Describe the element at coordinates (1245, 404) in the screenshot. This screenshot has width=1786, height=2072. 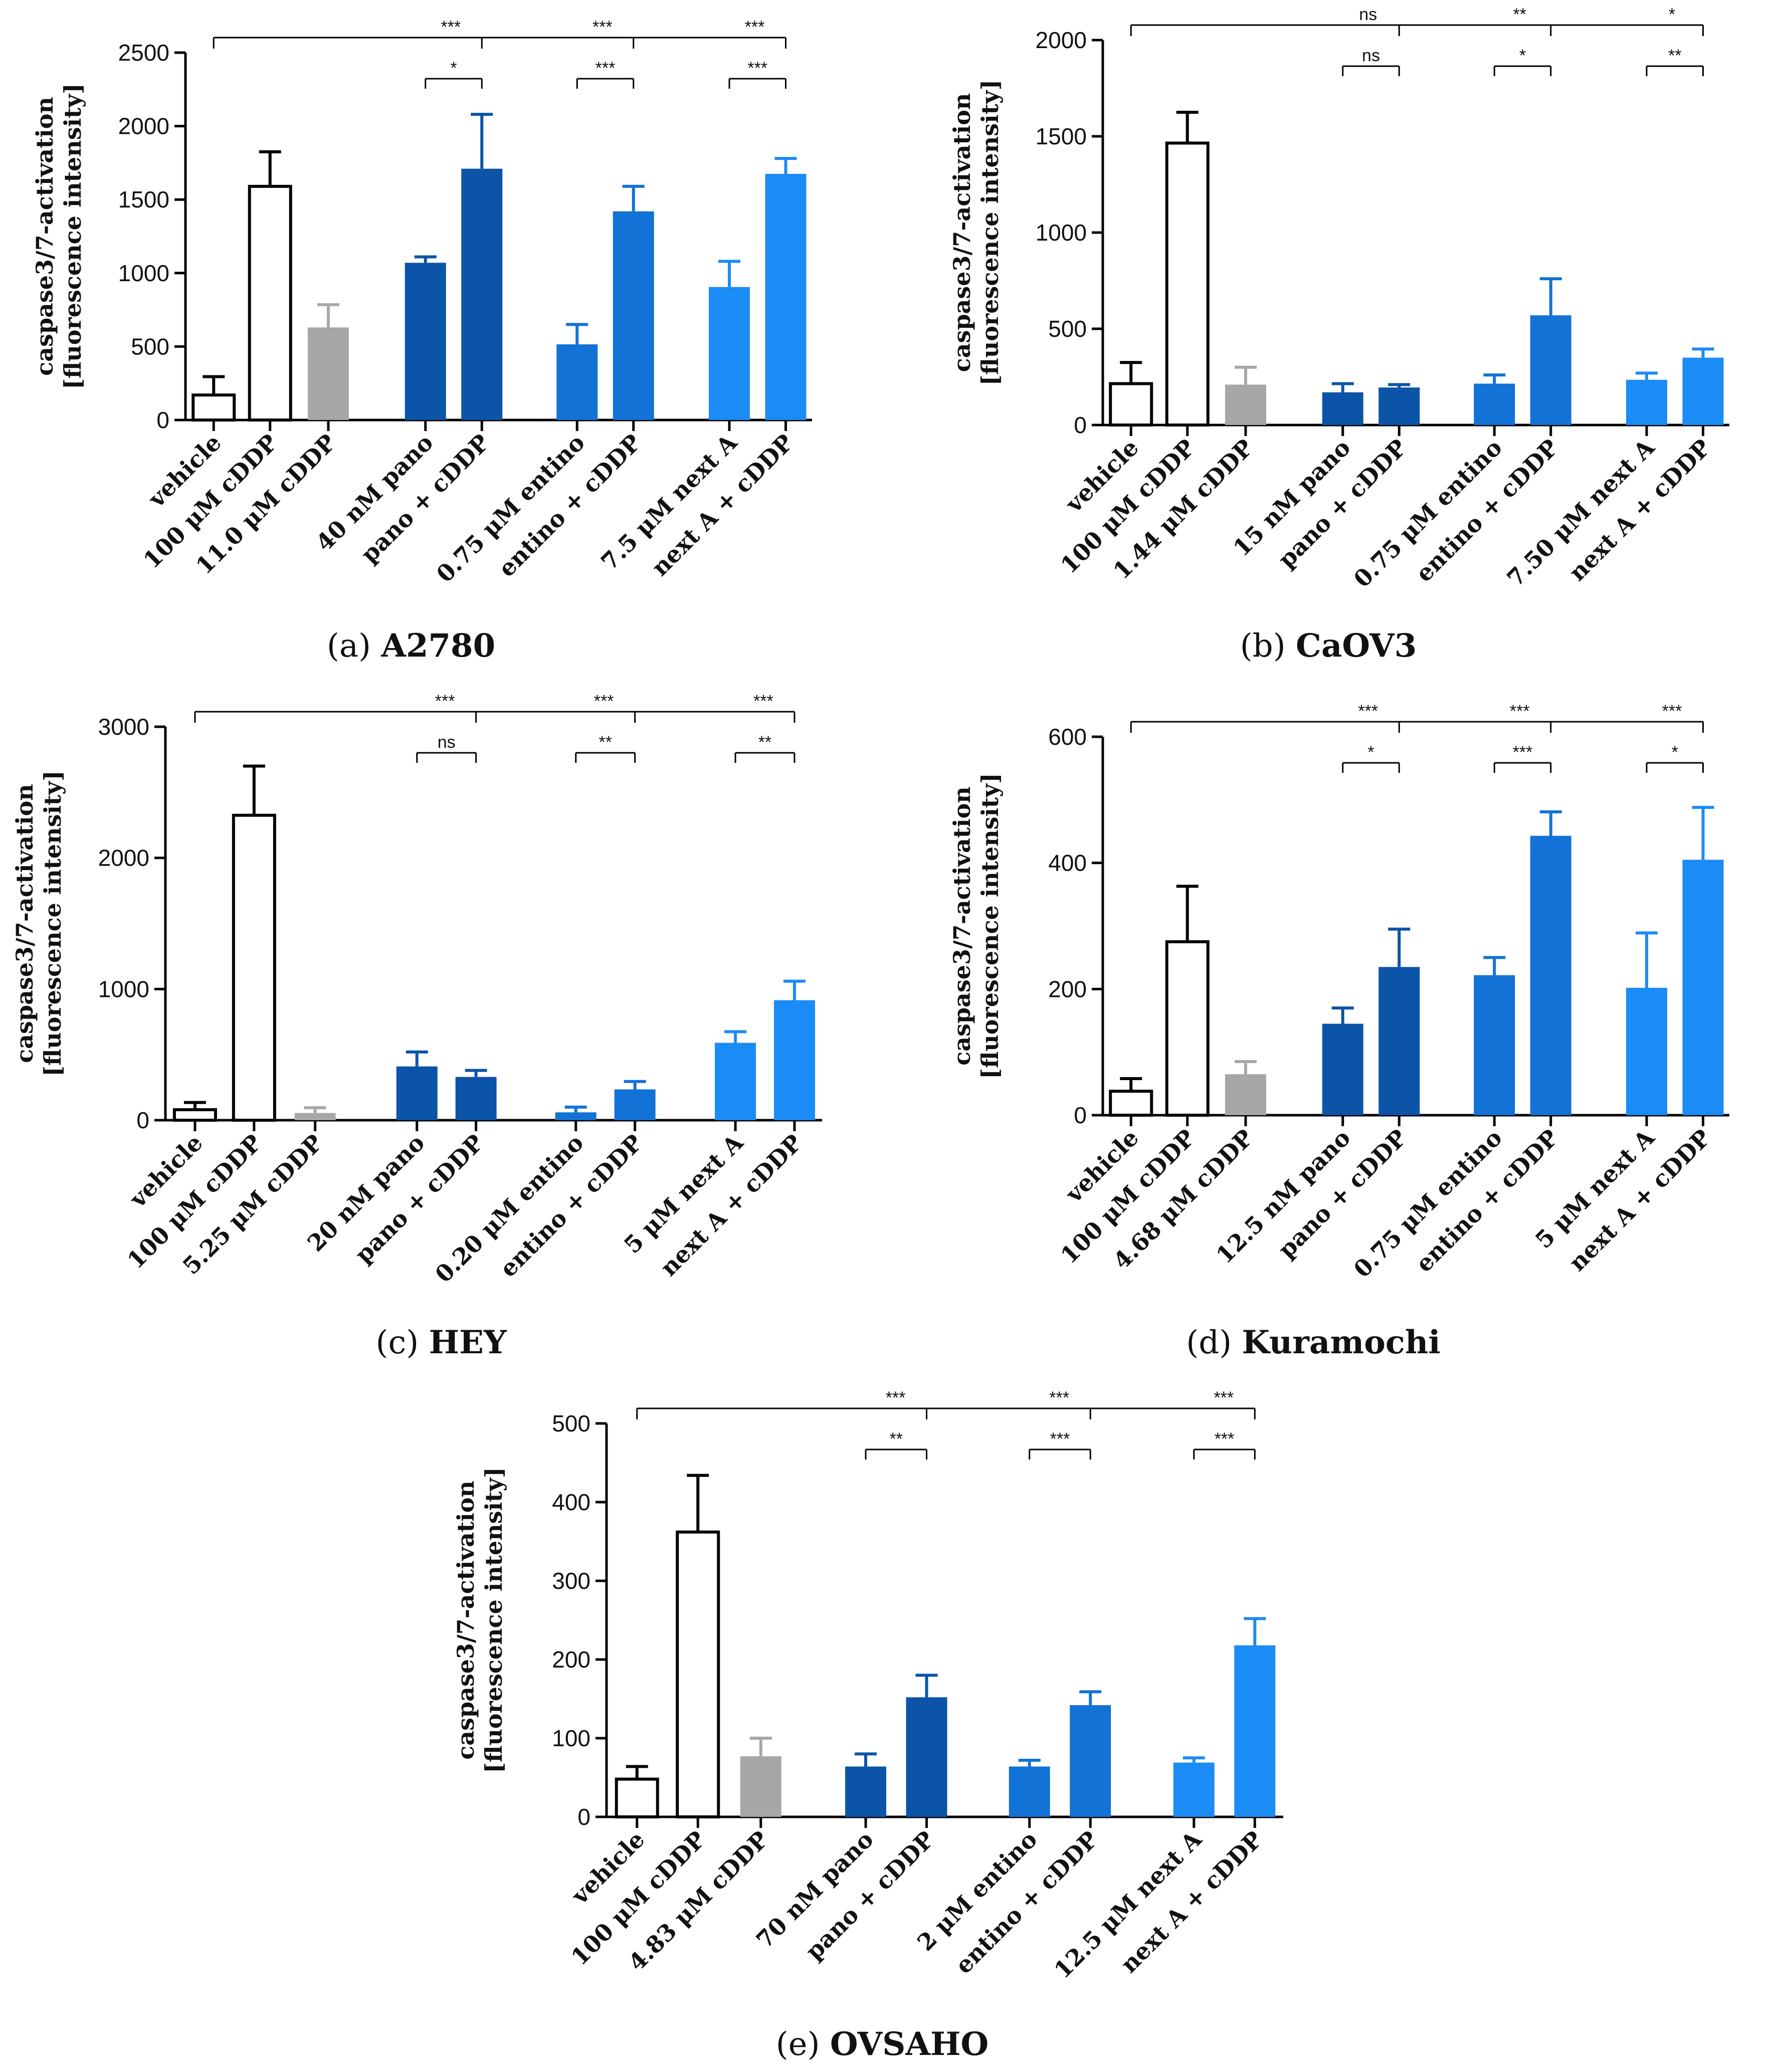
I see `bar-1-44-m-cddp` at that location.